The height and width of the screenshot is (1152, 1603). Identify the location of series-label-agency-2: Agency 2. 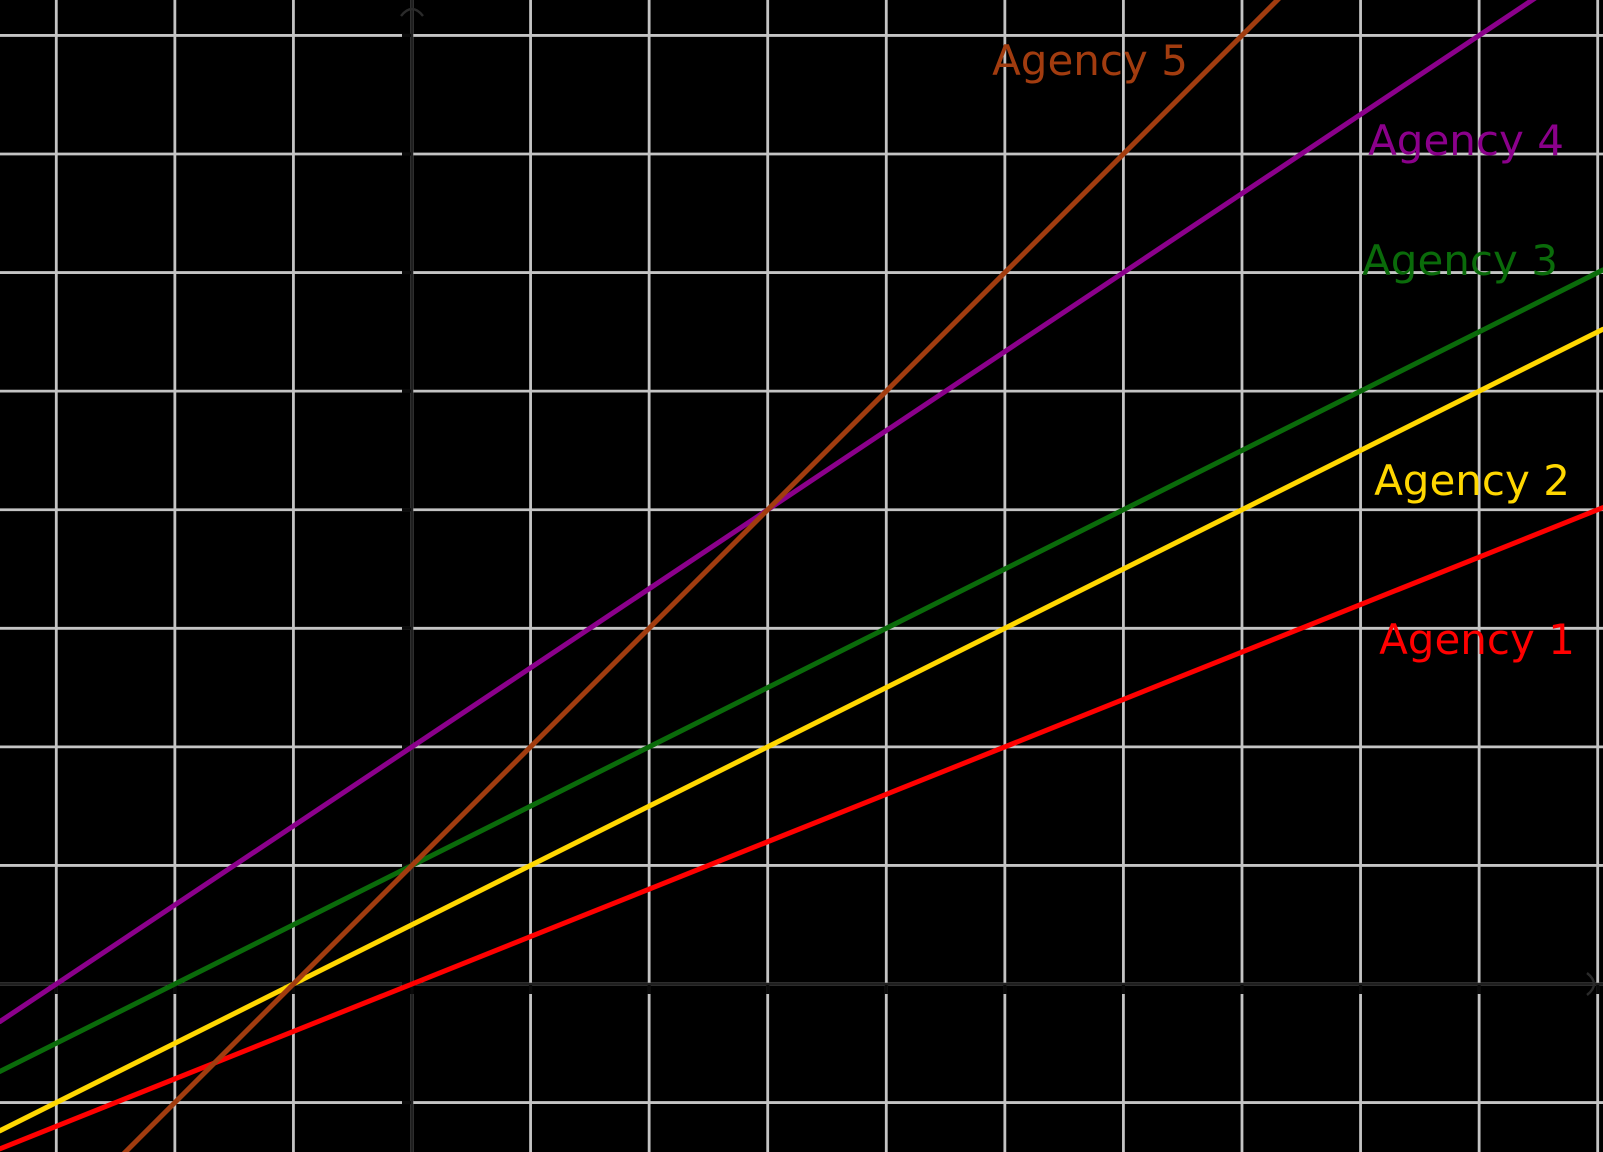
(1472, 480).